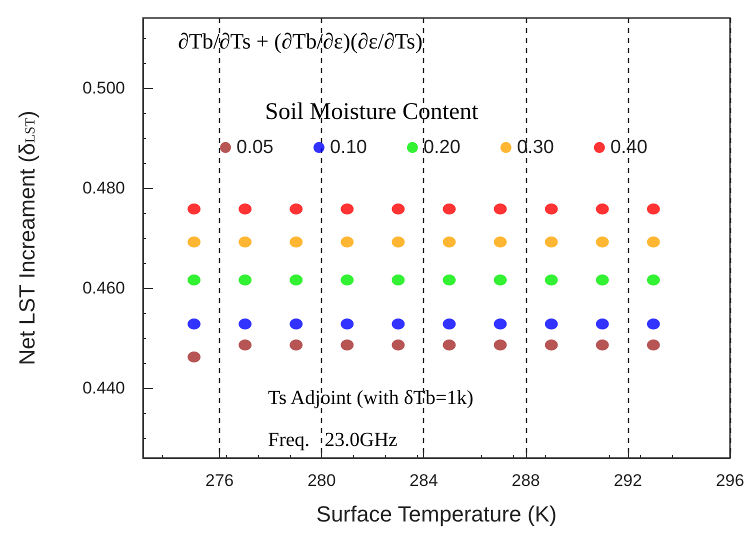 This screenshot has height=533, width=750. I want to click on x-tick-label: 296, so click(730, 480).